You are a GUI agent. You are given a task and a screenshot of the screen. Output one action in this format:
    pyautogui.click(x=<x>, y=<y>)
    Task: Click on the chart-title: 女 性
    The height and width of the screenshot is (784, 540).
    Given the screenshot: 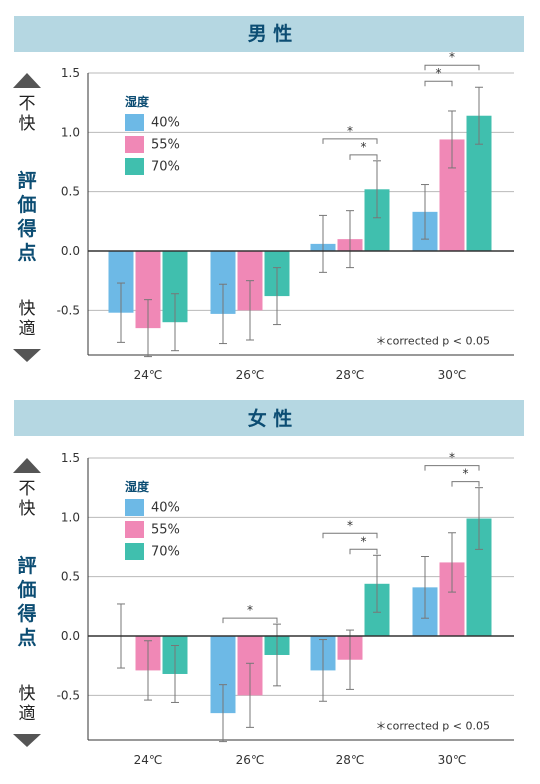 What is the action you would take?
    pyautogui.click(x=270, y=418)
    